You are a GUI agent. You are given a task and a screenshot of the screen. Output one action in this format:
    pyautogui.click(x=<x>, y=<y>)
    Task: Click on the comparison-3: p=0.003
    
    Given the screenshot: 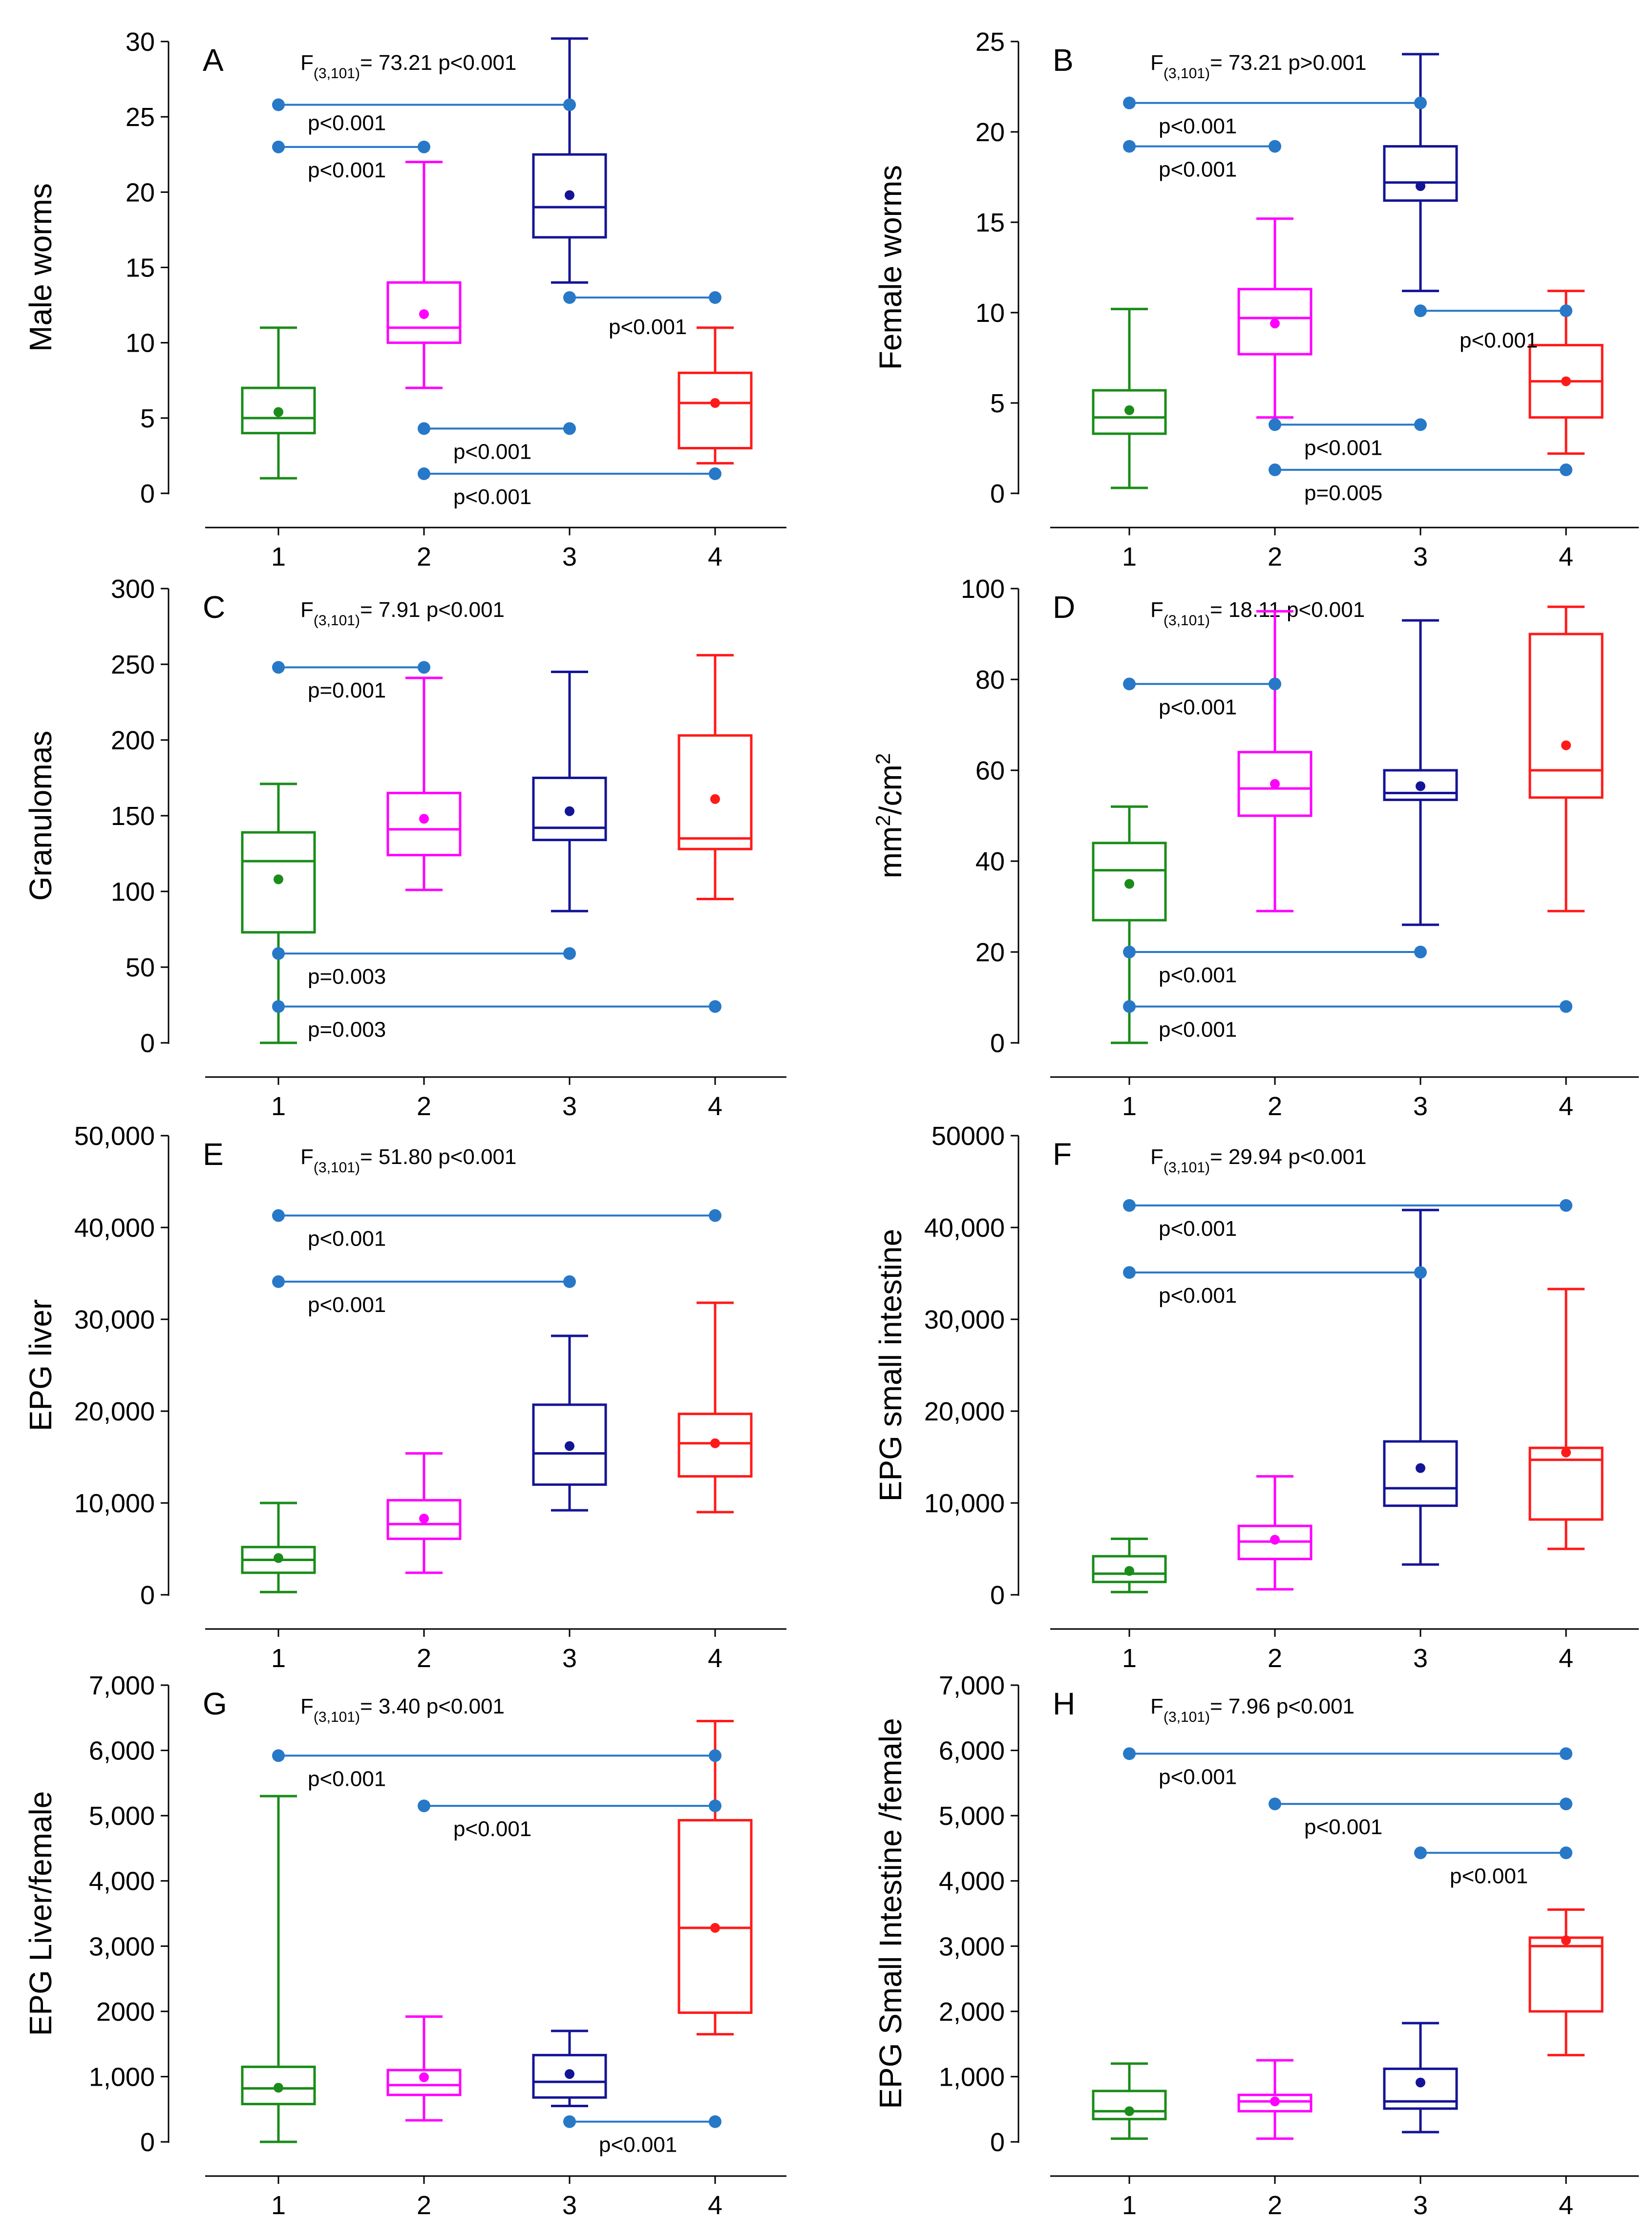 What is the action you would take?
    pyautogui.click(x=496, y=1021)
    